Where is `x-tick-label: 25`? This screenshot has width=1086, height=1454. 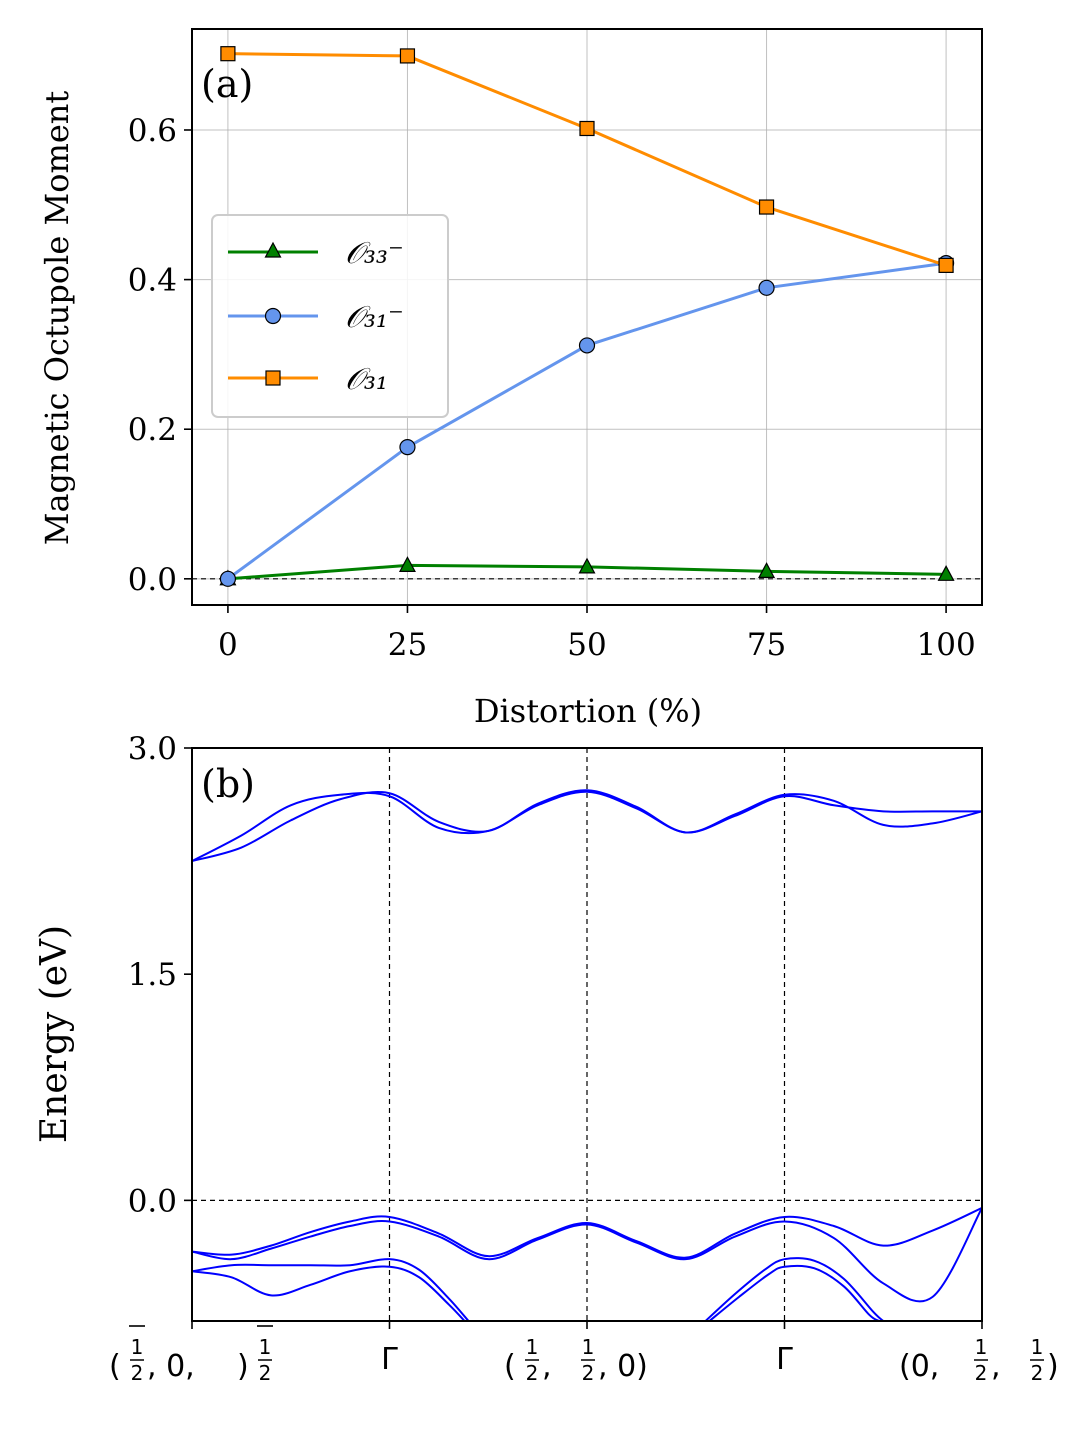 x-tick-label: 25 is located at coordinates (407, 645).